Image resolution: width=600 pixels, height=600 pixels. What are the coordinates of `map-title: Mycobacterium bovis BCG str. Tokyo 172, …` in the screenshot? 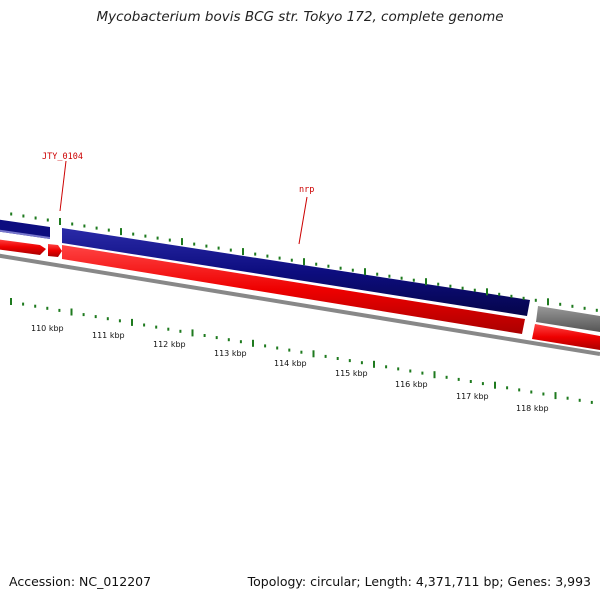 It's located at (300, 17).